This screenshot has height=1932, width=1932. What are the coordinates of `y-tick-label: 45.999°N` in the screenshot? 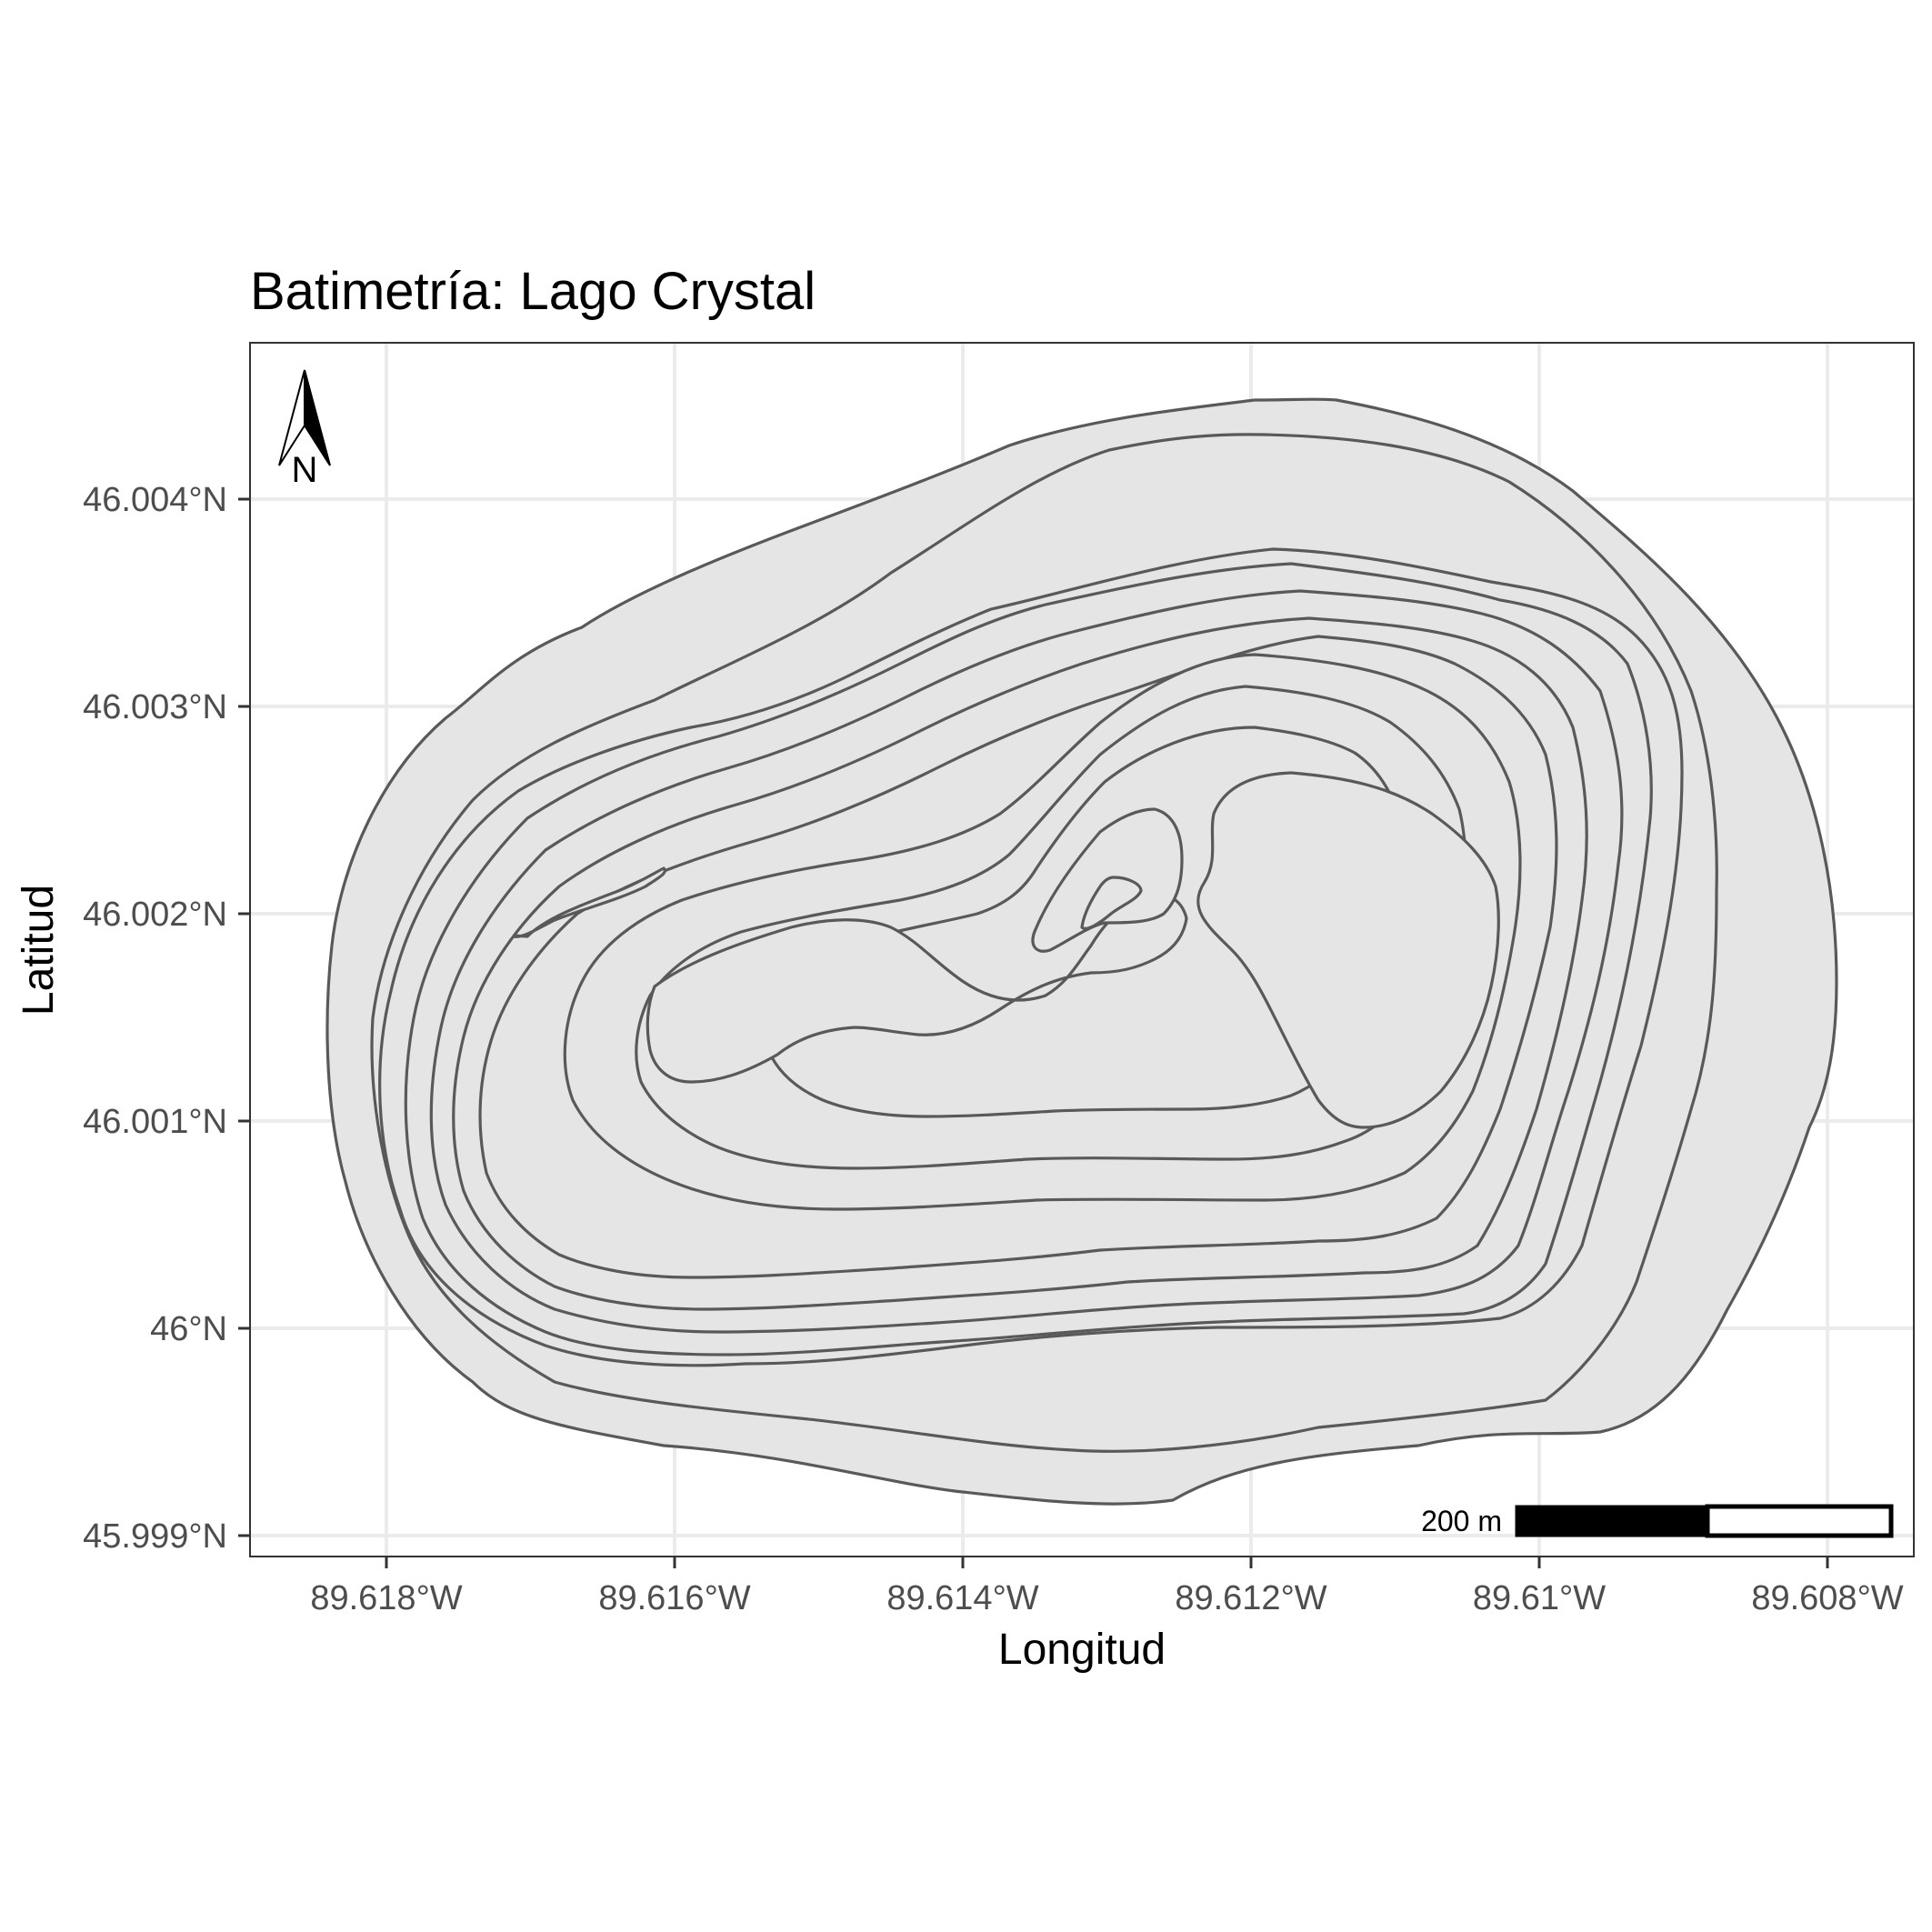 It's located at (155, 1536).